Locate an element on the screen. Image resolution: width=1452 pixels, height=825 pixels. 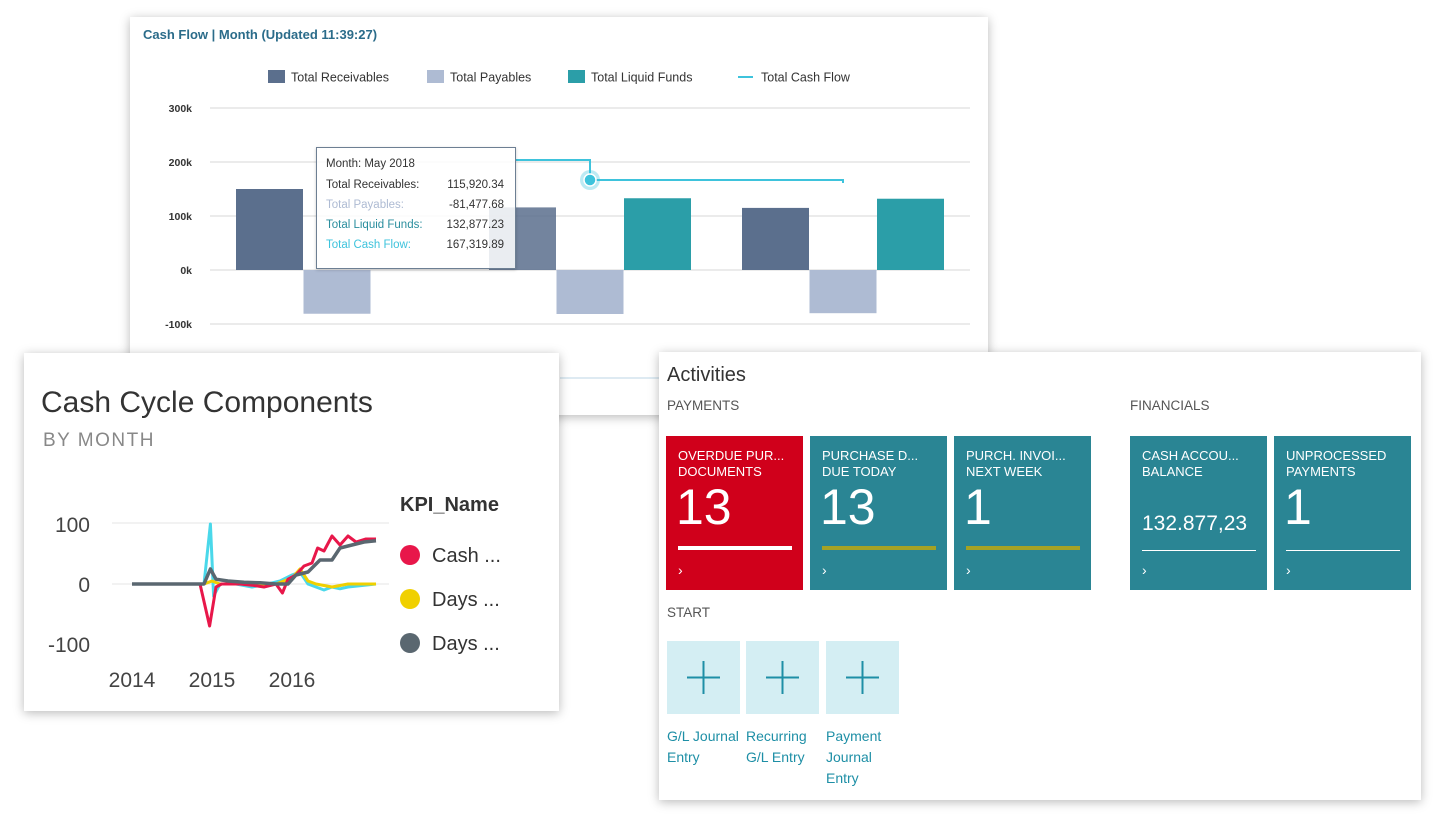
legend-label: Total Cash Flow is located at coordinates (806, 78).